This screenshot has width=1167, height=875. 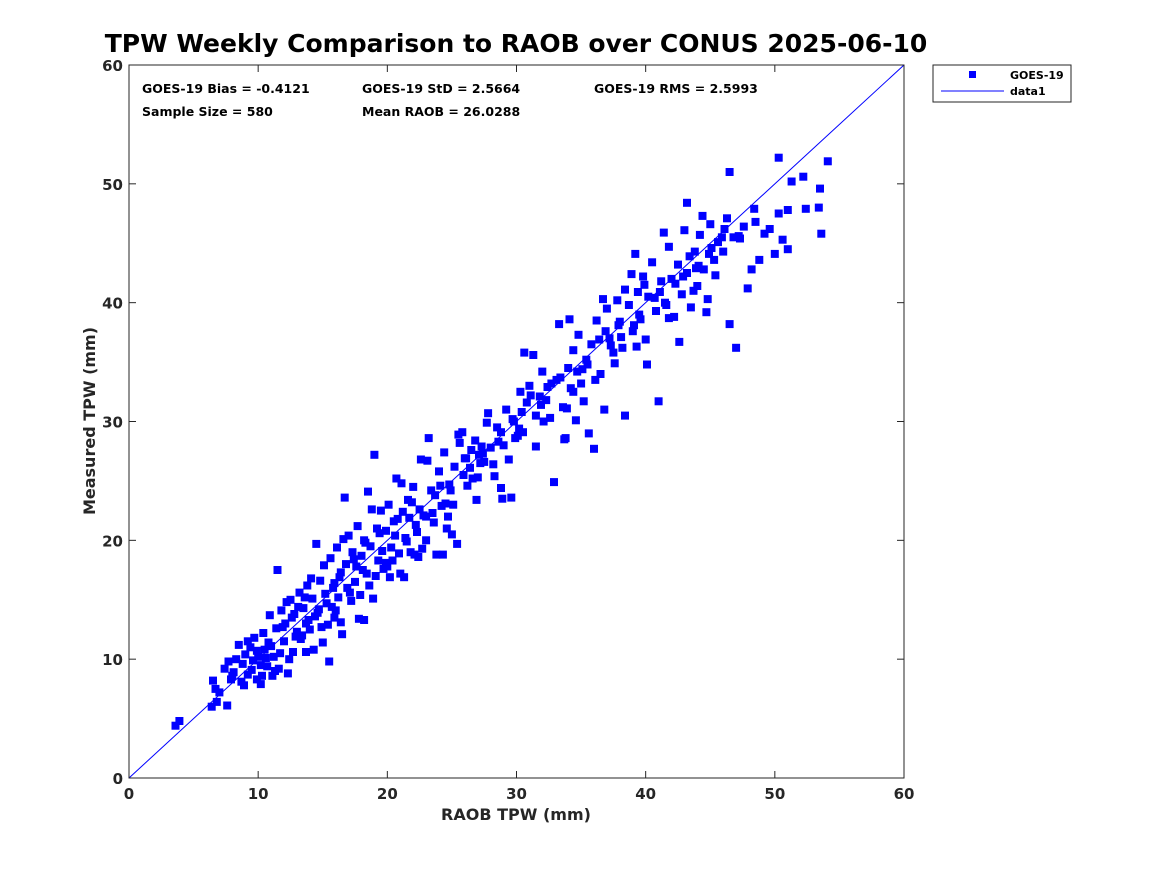 What do you see at coordinates (112, 304) in the screenshot?
I see `y-tick-label: 40` at bounding box center [112, 304].